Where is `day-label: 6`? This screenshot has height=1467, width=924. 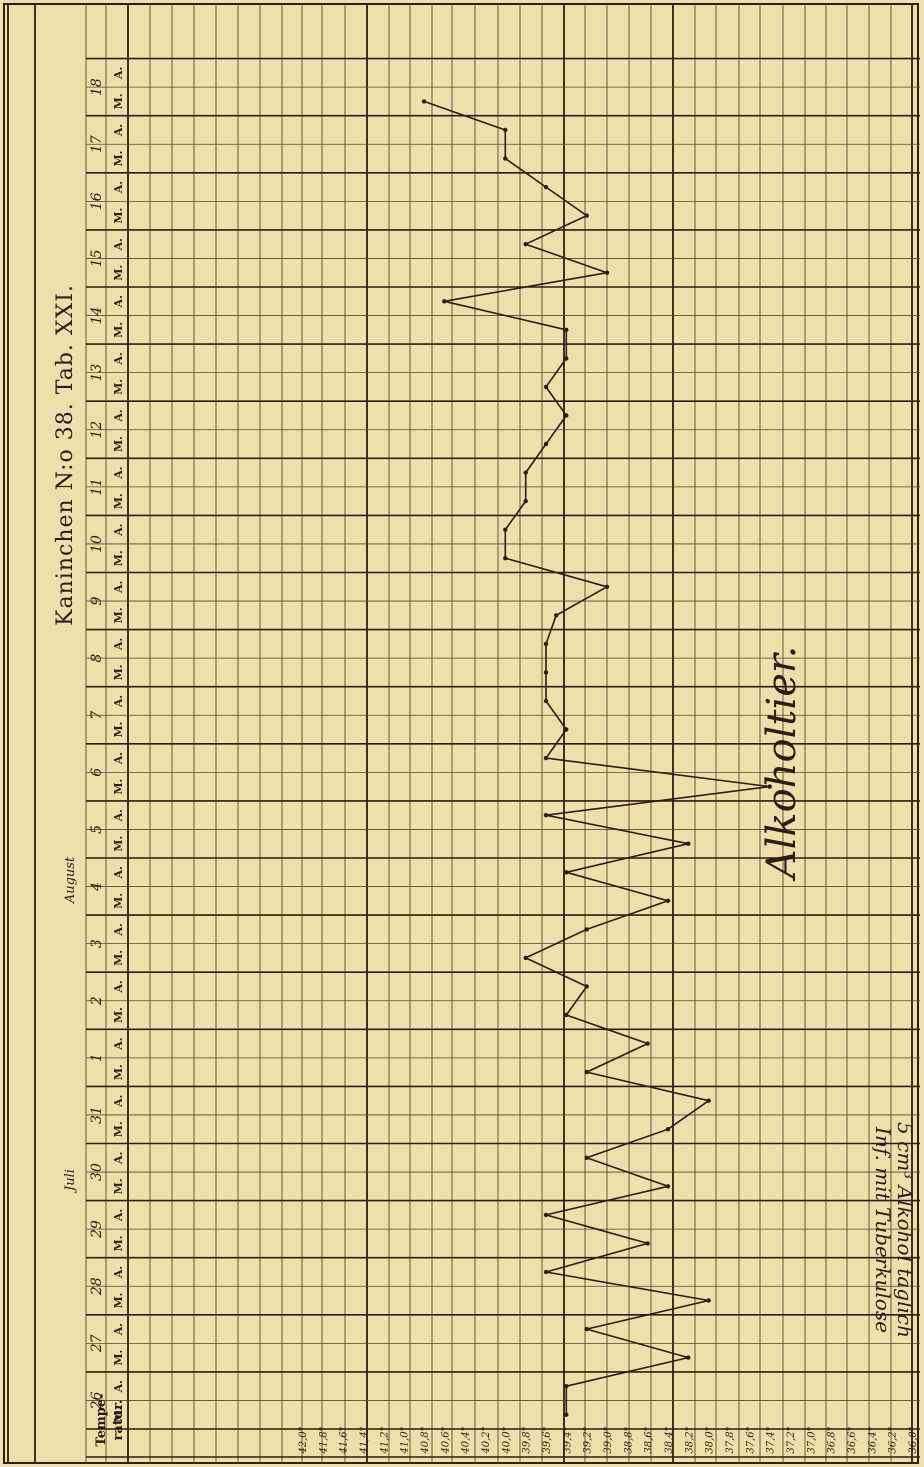
day-label: 6 is located at coordinates (97, 772).